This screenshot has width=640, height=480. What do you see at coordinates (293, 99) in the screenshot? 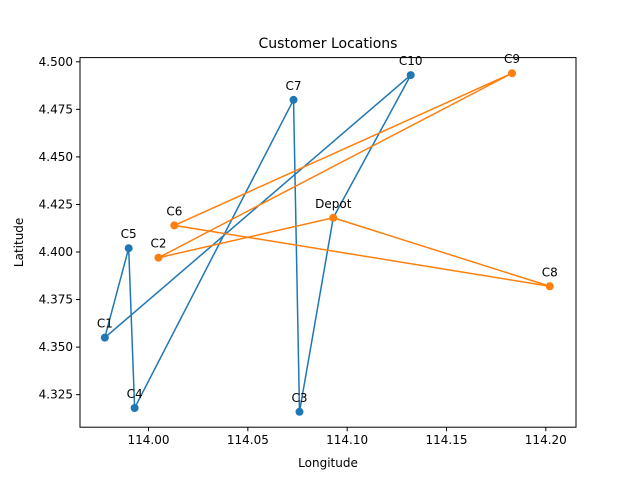
I see `point-c7` at bounding box center [293, 99].